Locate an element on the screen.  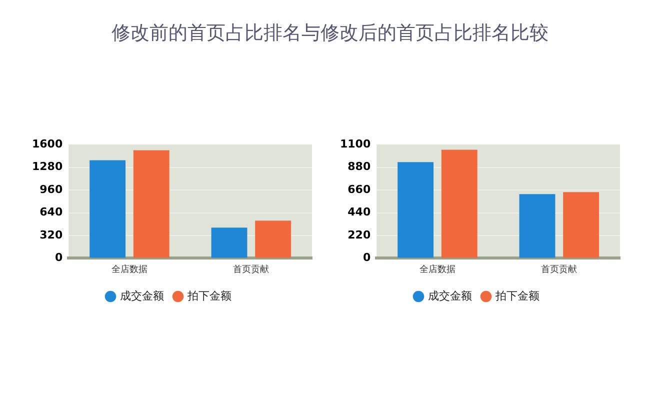
y-tick-label: 1100 is located at coordinates (355, 143).